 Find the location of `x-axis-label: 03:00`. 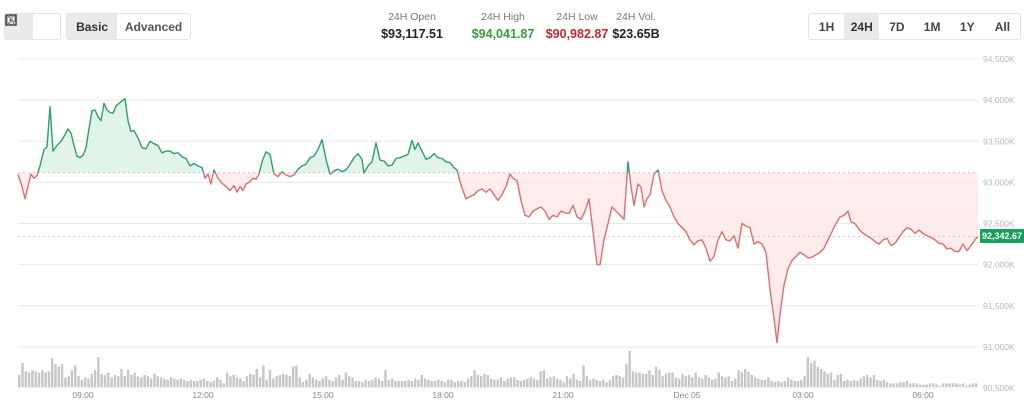

x-axis-label: 03:00 is located at coordinates (803, 395).